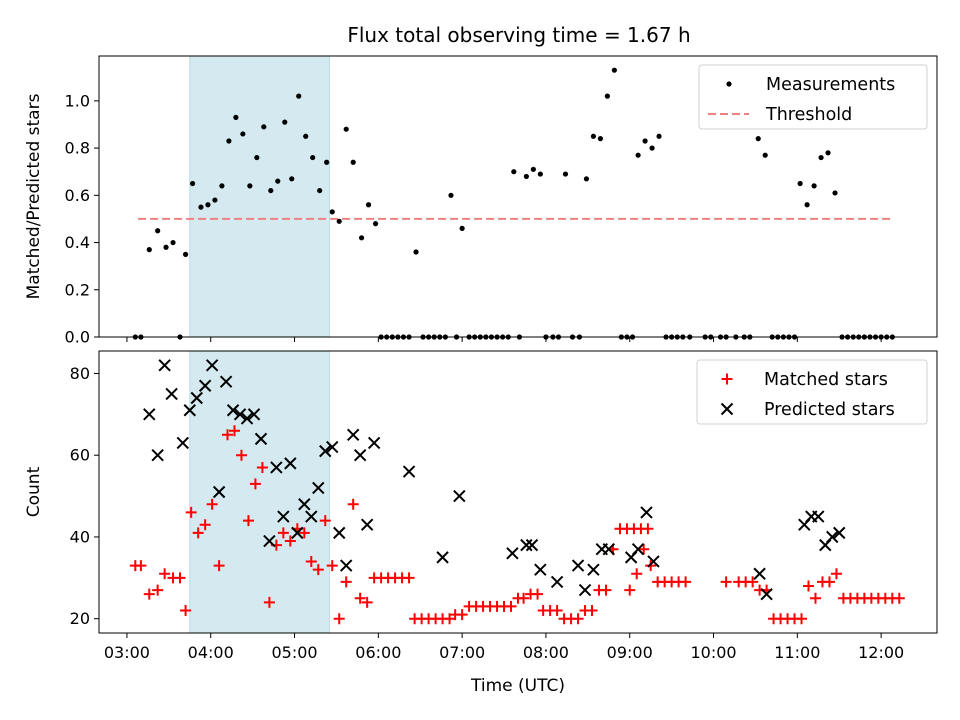 The width and height of the screenshot is (960, 720). Describe the element at coordinates (727, 379) in the screenshot. I see `legend-marker-plus` at that location.